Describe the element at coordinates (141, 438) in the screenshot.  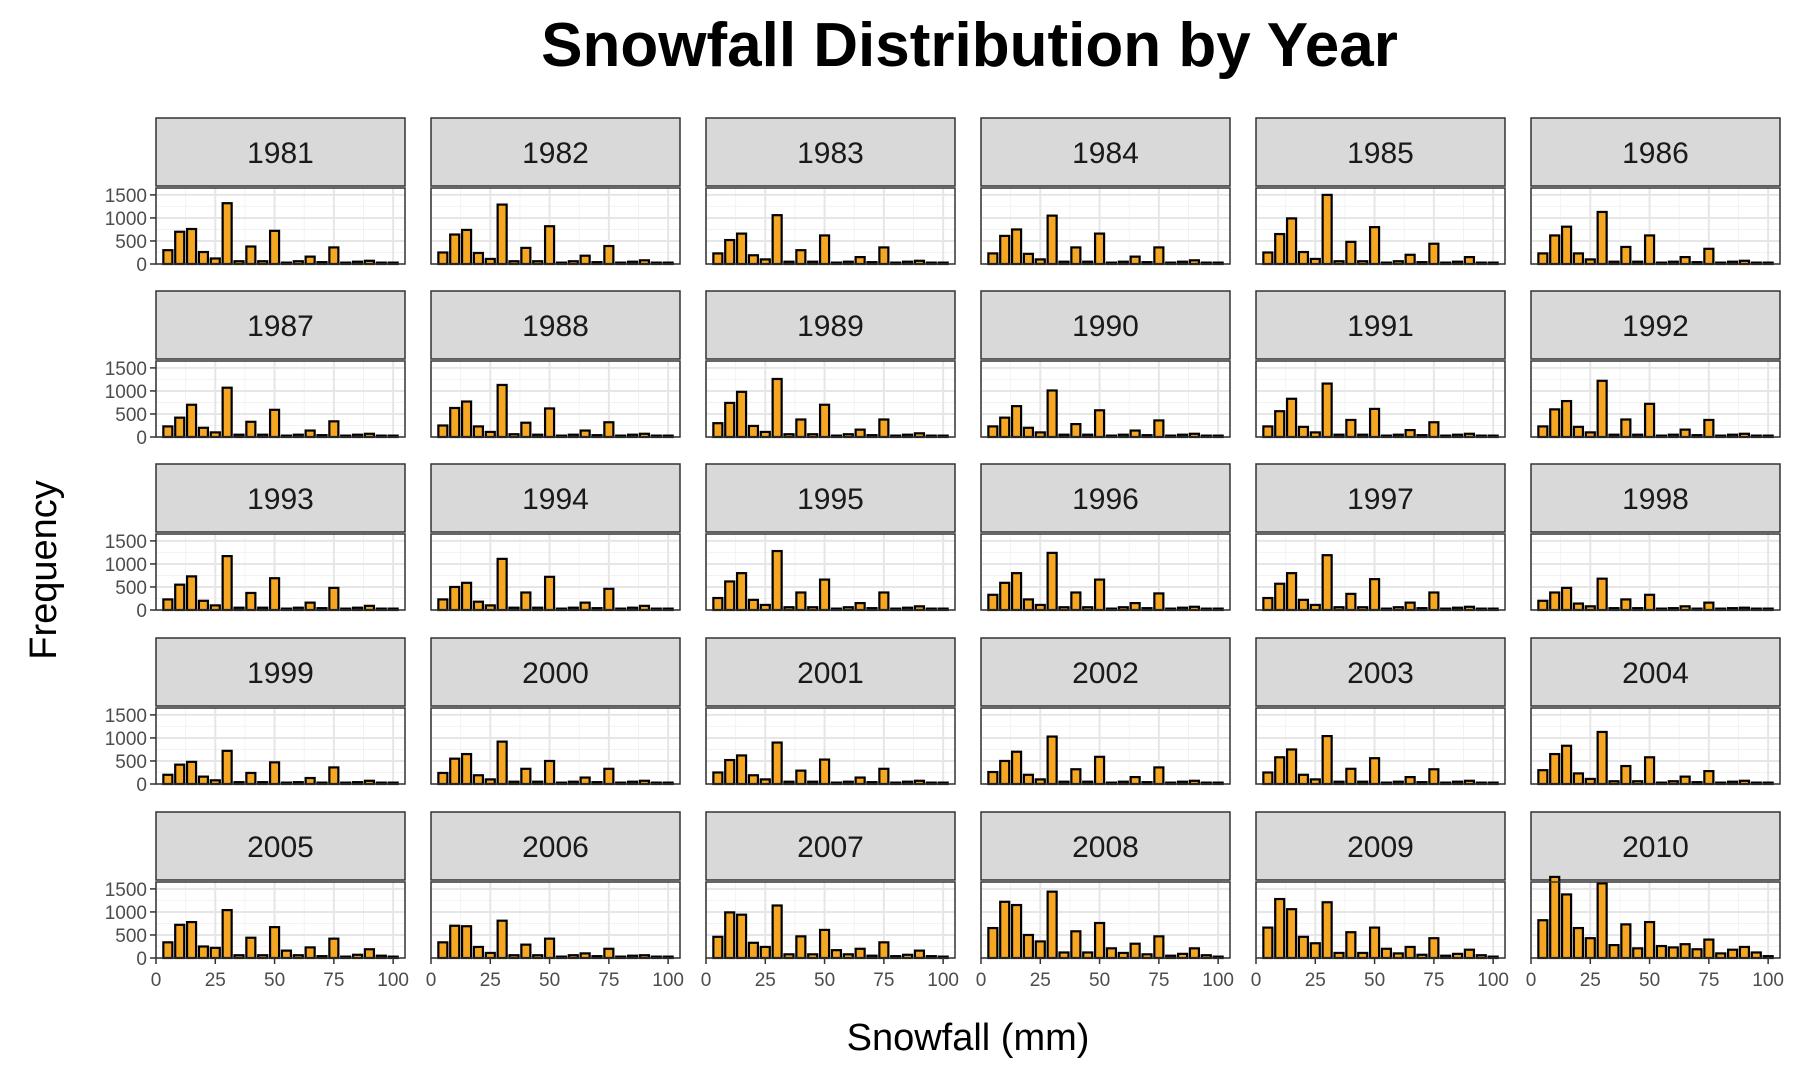
I see `y-tick-label: 0` at that location.